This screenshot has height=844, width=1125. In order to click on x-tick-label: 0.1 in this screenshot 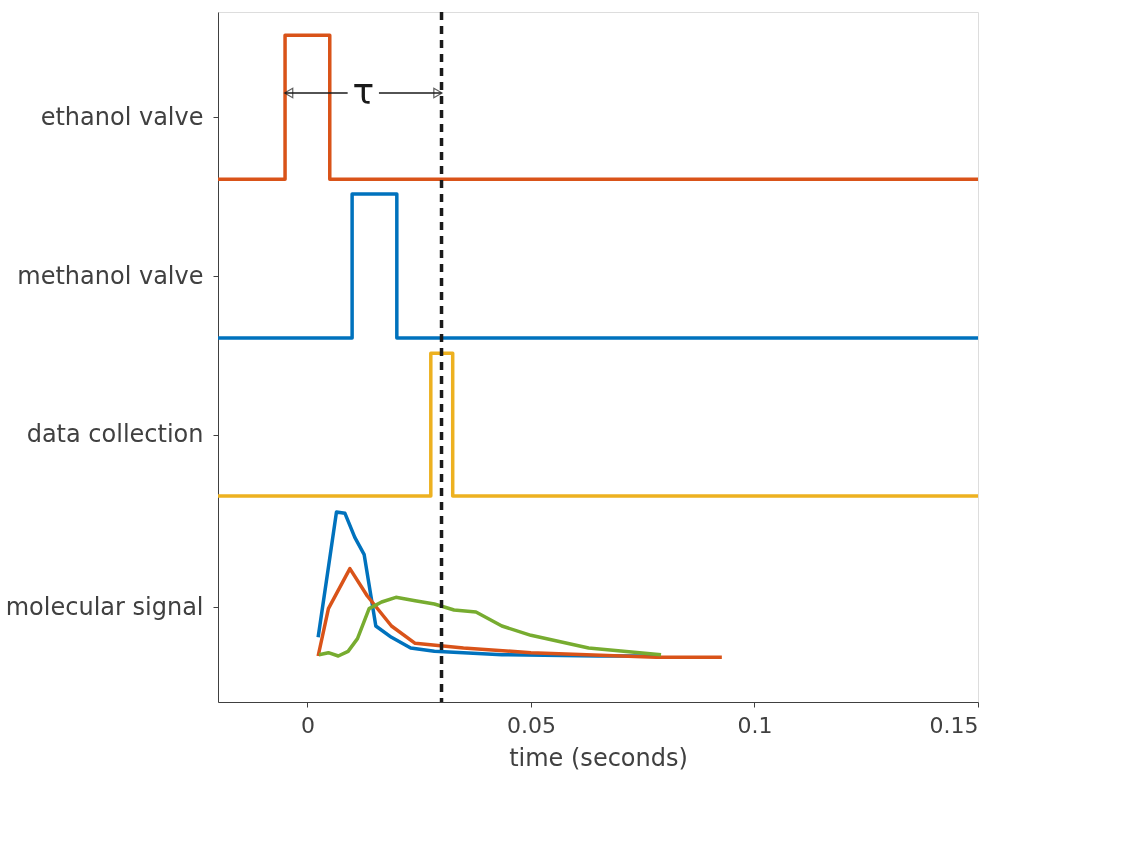, I will do `click(755, 725)`.